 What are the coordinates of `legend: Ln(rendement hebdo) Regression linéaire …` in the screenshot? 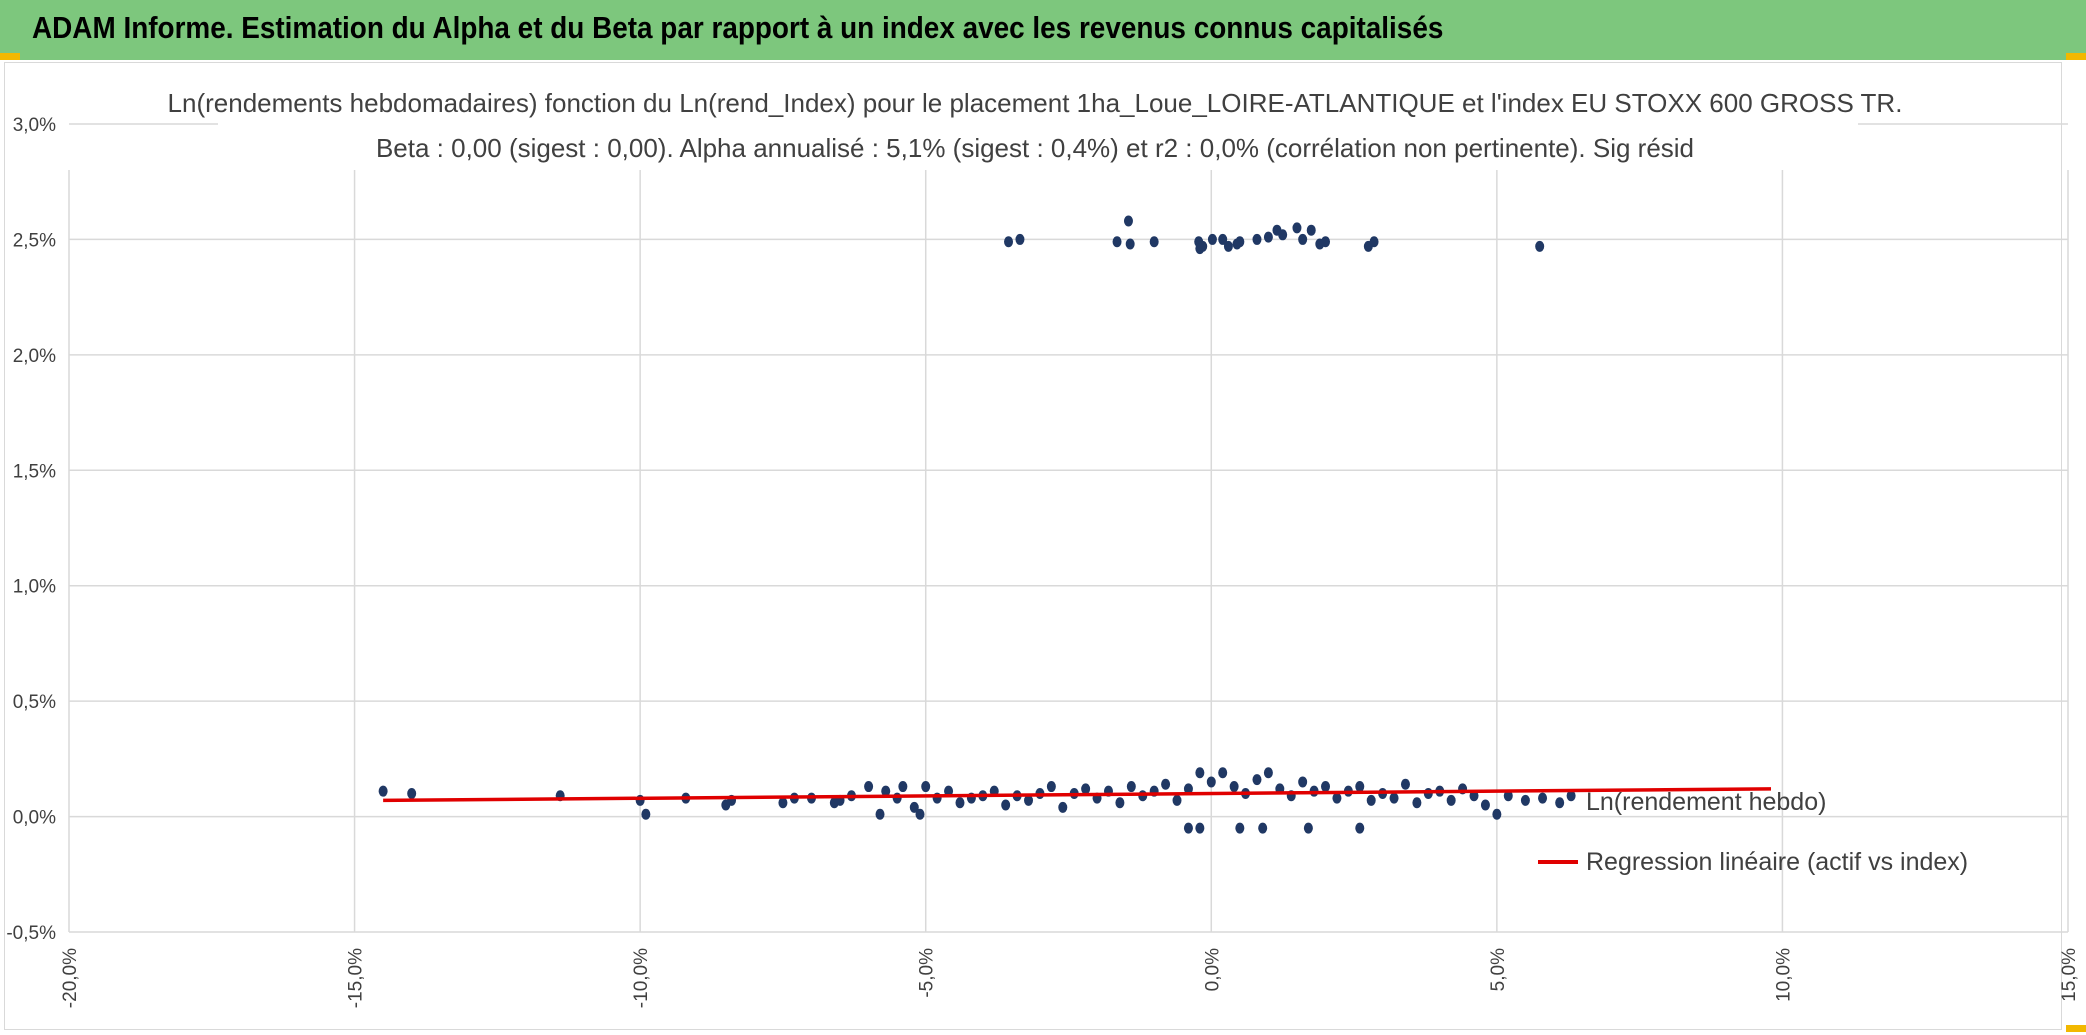 It's located at (1753, 832).